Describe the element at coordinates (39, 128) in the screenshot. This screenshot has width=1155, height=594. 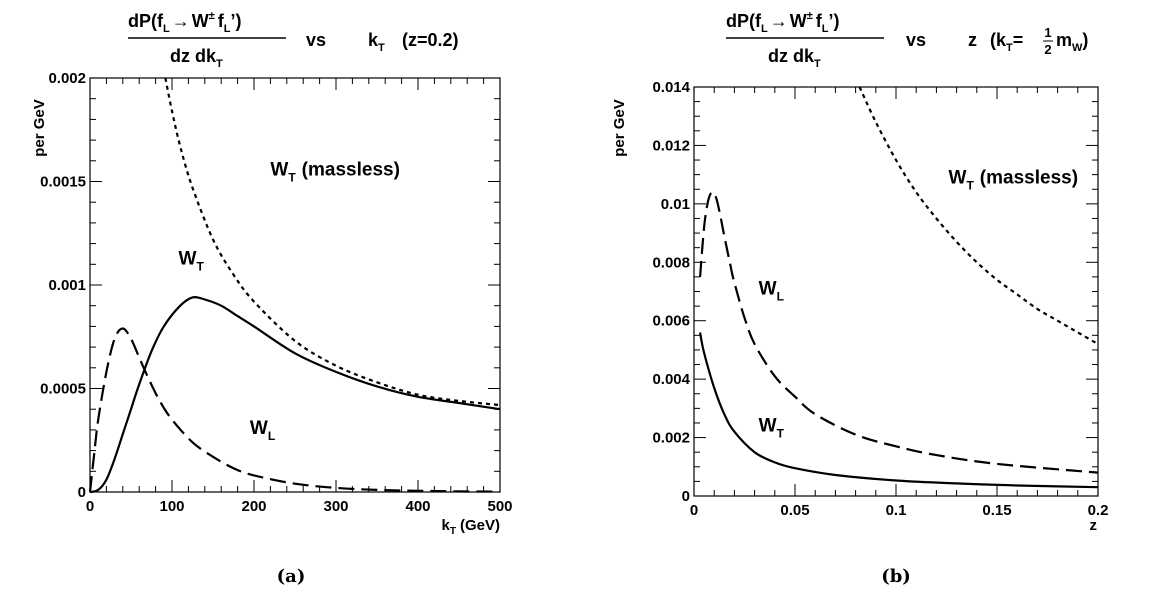
I see `y-axis-label-a: per GeV` at that location.